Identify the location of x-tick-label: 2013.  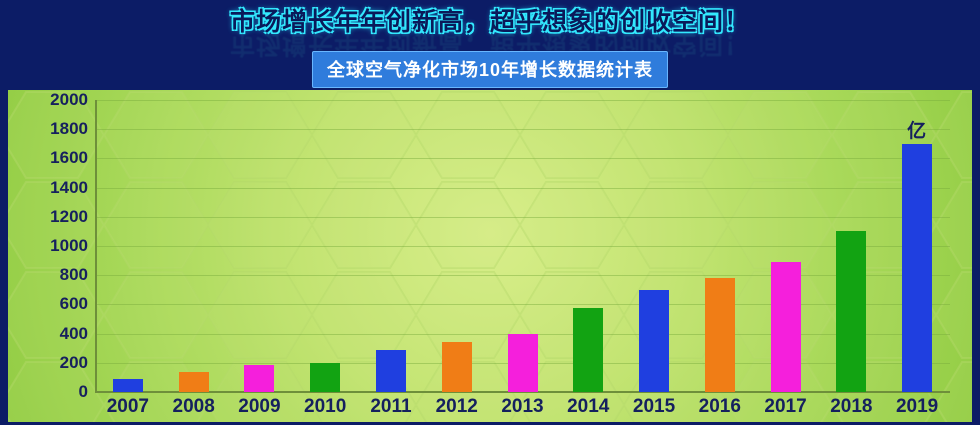
(522, 406).